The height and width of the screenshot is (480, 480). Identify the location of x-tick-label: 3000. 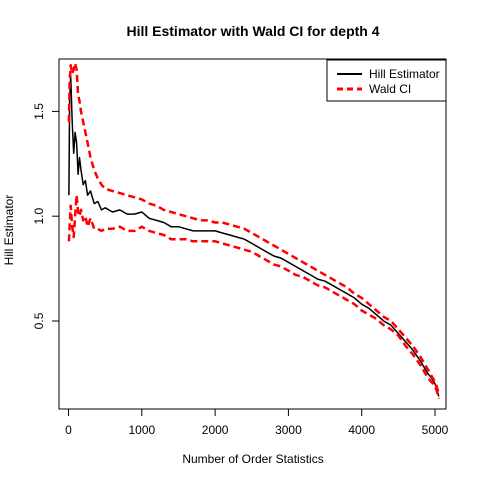
(288, 430).